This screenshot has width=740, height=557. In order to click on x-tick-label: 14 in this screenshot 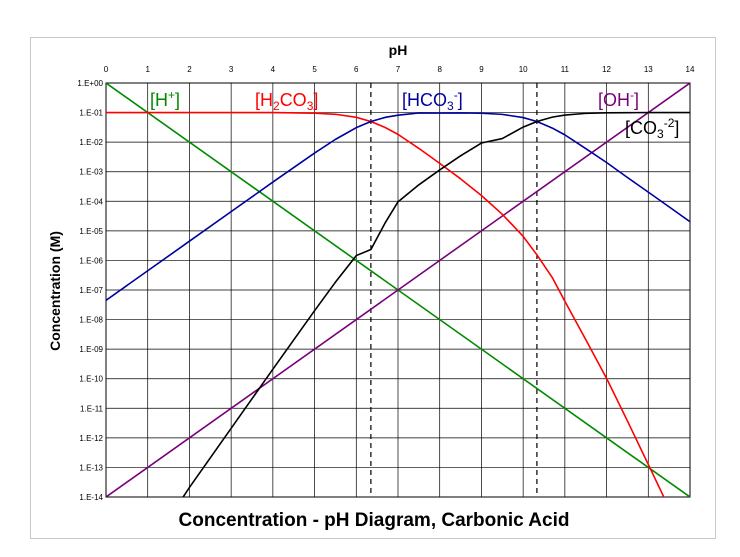, I will do `click(690, 69)`.